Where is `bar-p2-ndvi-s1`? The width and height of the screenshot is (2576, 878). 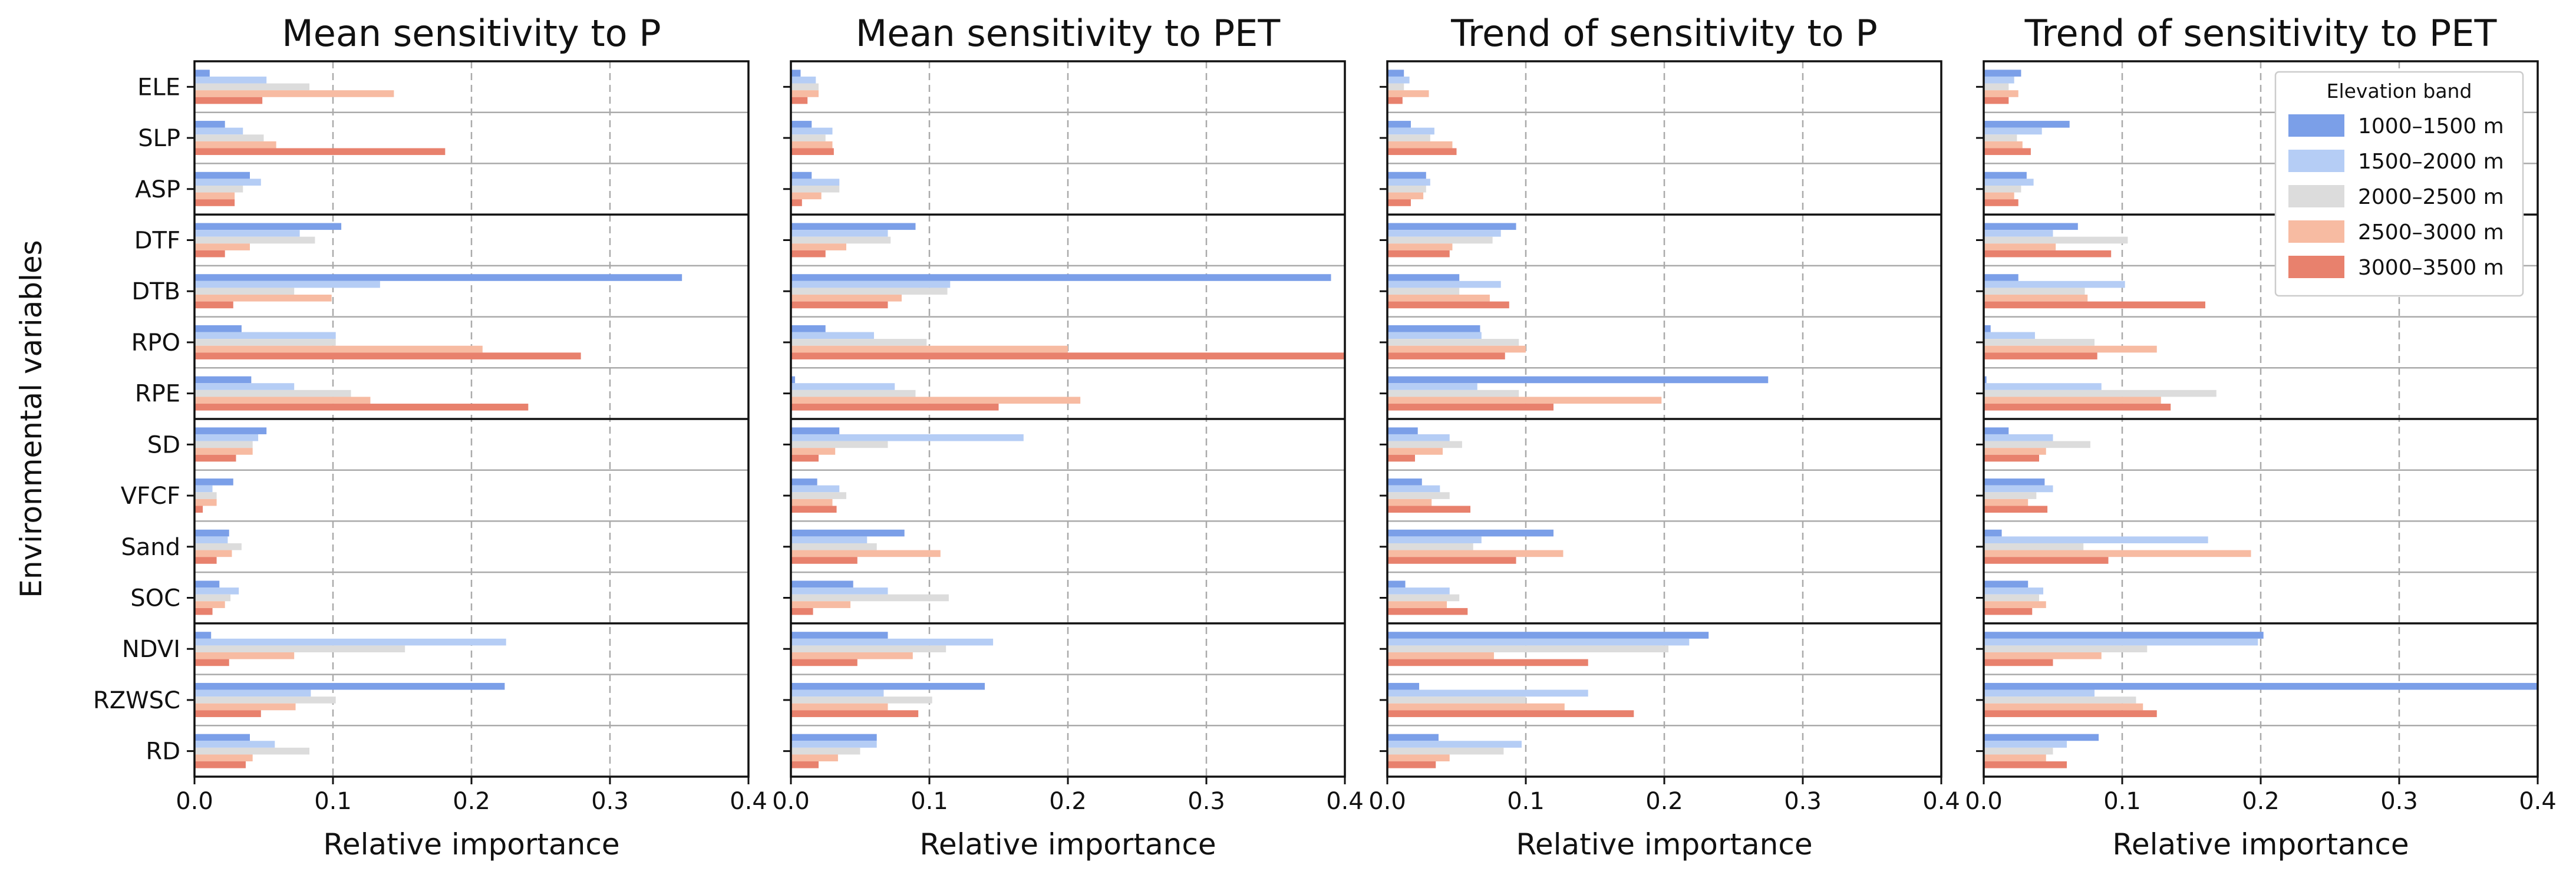
bar-p2-ndvi-s1 is located at coordinates (840, 635).